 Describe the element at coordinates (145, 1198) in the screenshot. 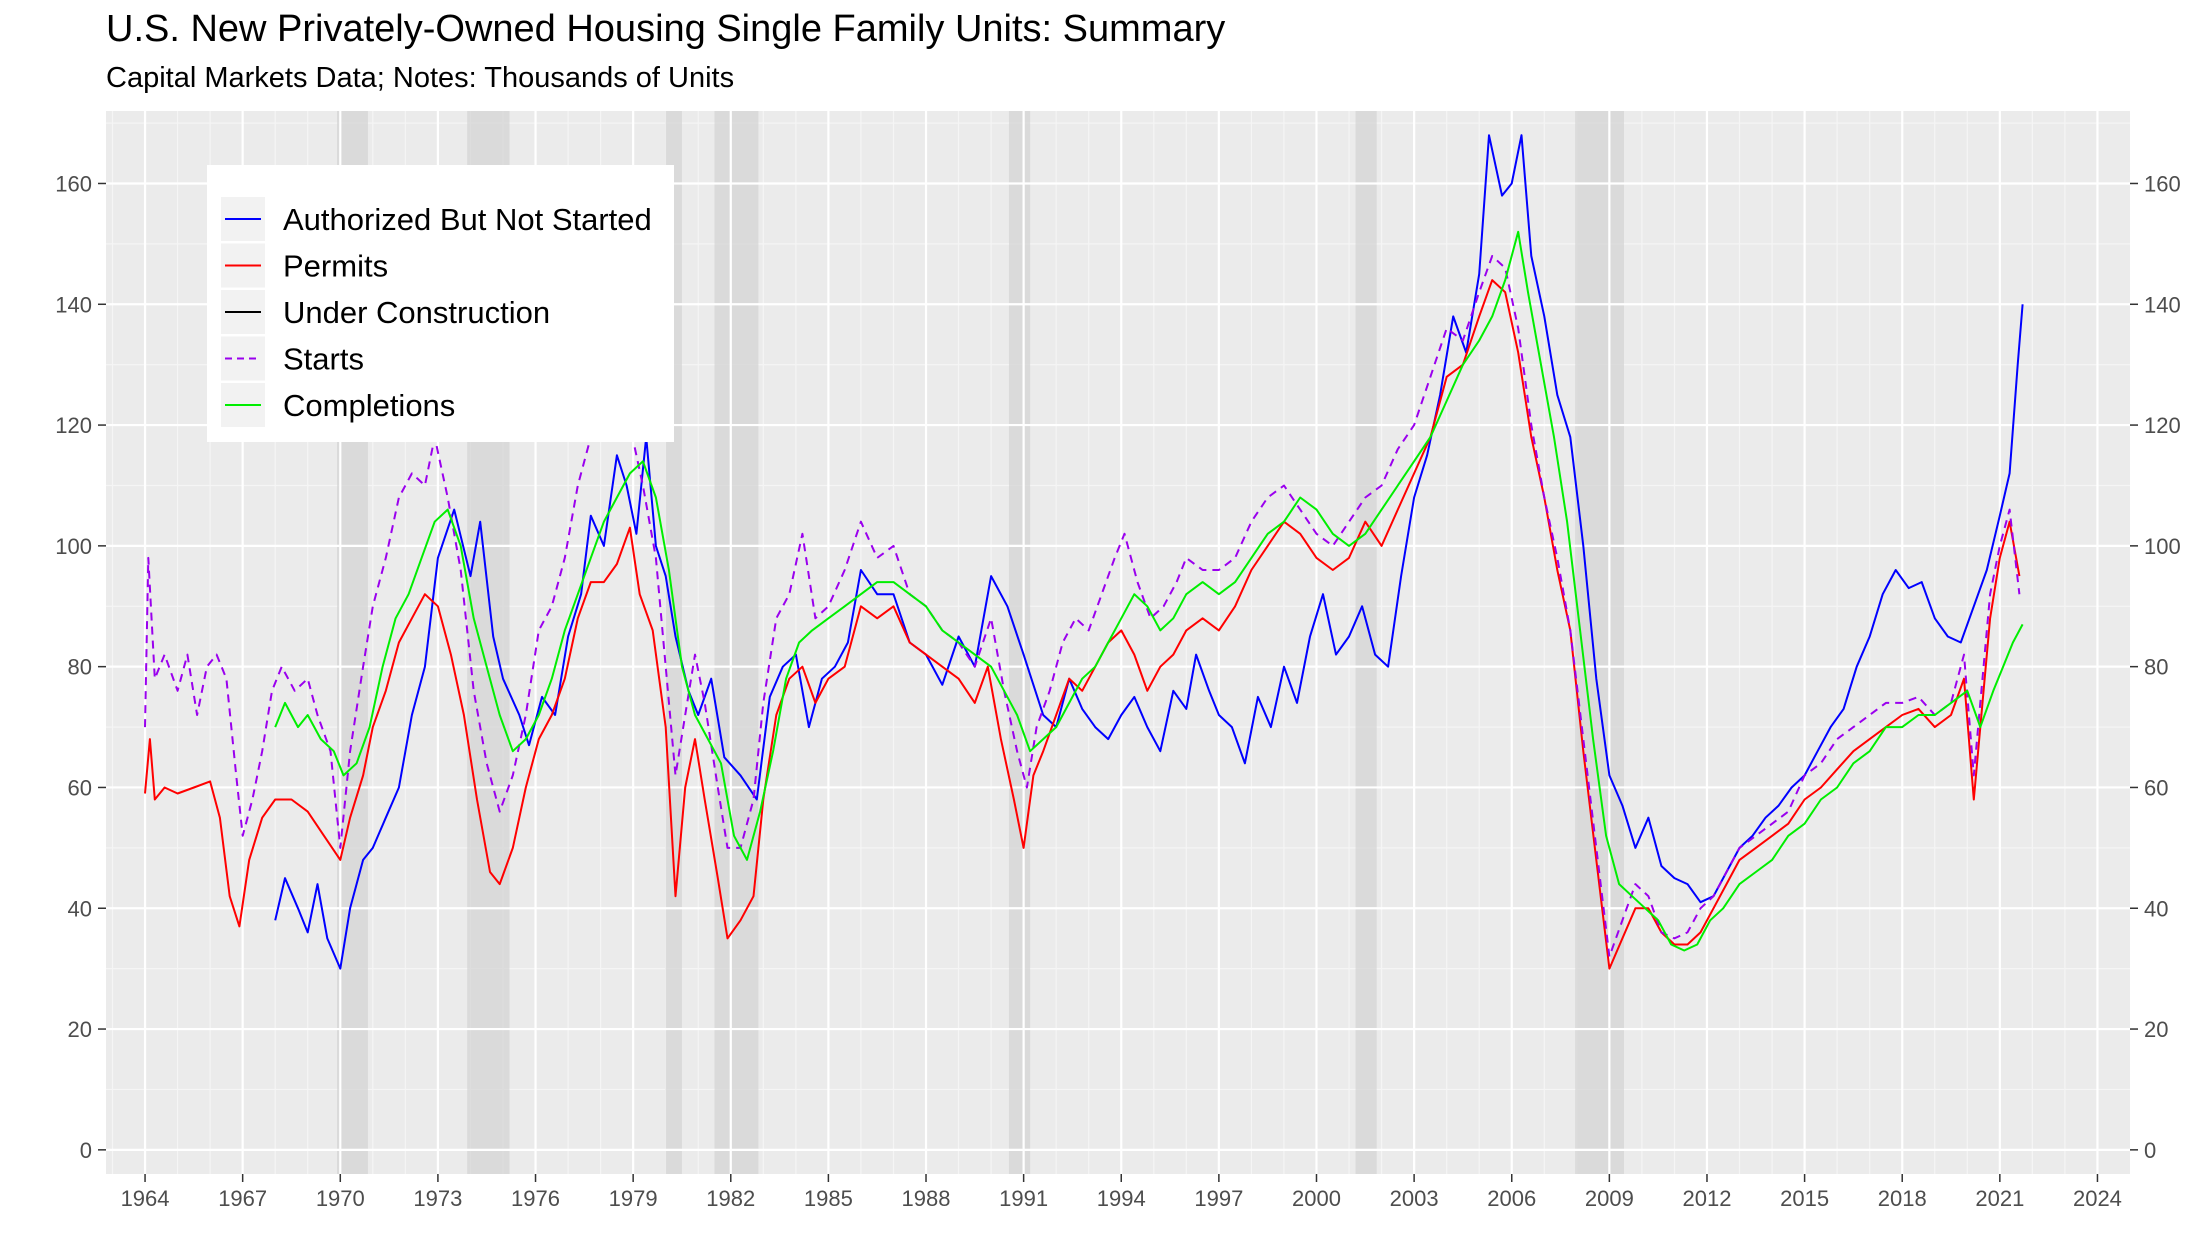

I see `x-tick-label: 1964` at that location.